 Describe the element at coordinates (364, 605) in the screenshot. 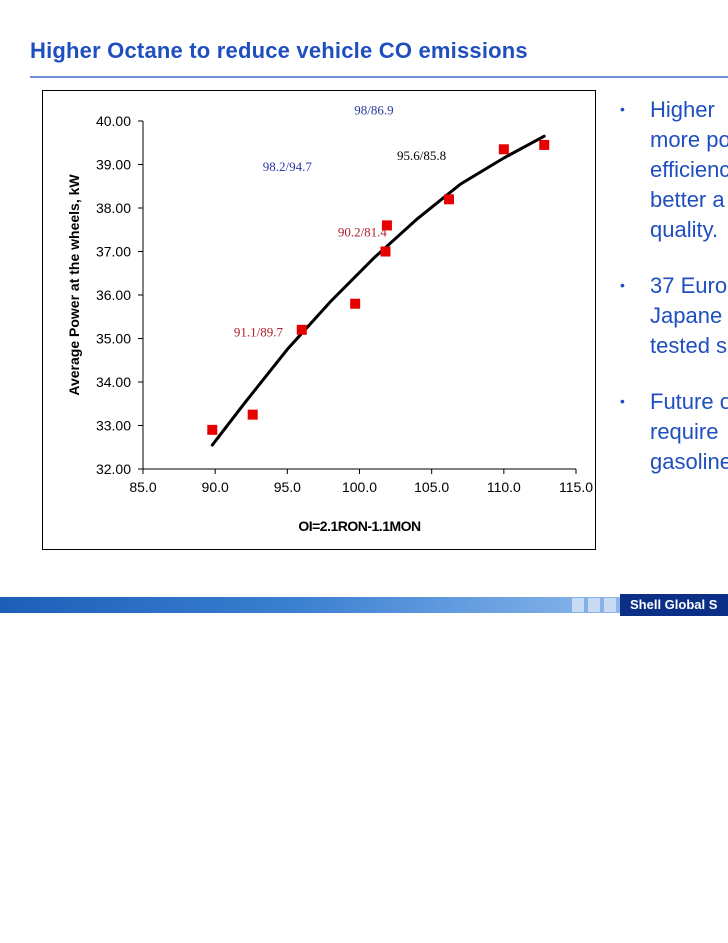

I see `footer-bar` at that location.